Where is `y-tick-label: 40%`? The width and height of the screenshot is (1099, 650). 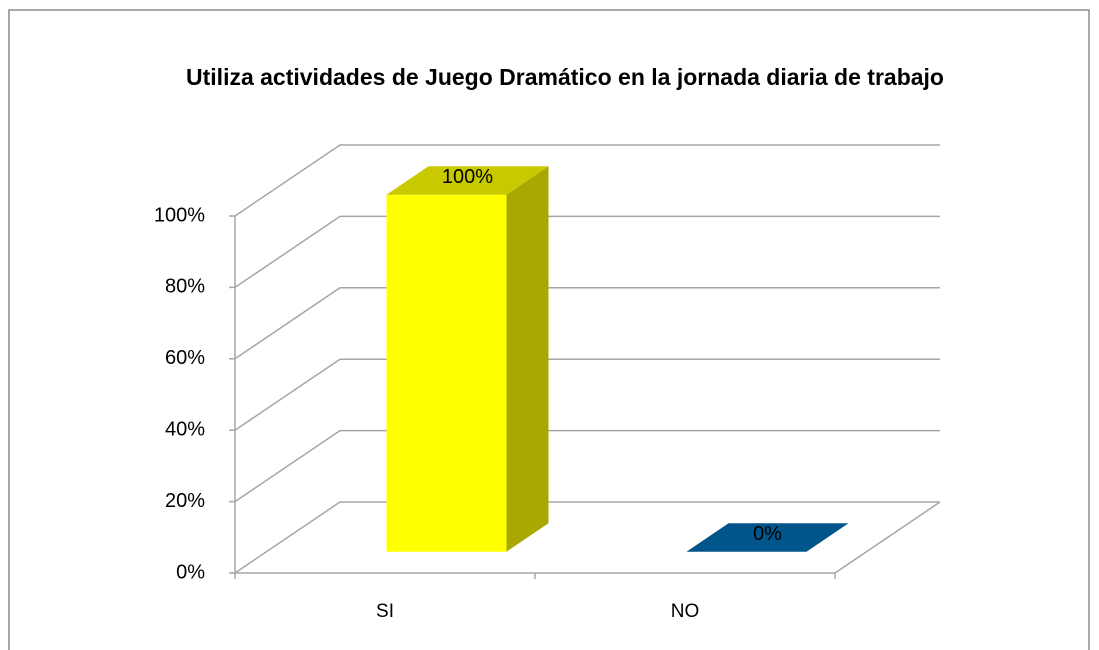
y-tick-label: 40% is located at coordinates (185, 429).